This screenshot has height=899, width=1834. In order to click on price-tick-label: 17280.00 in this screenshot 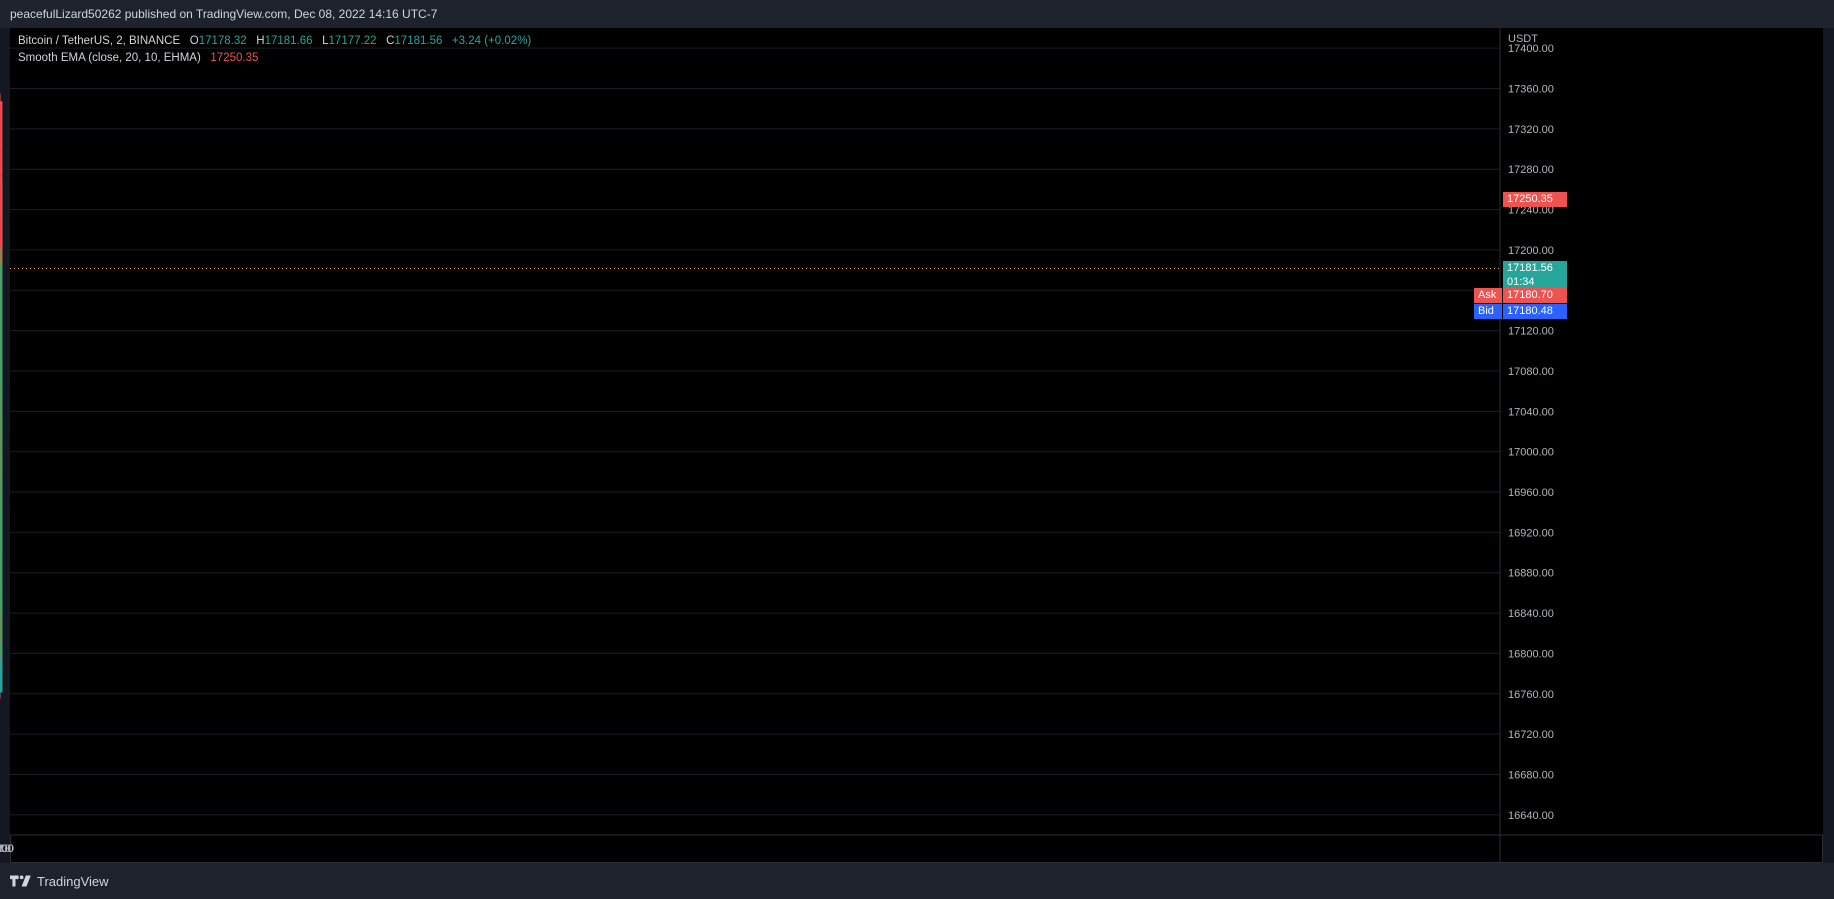, I will do `click(1531, 170)`.